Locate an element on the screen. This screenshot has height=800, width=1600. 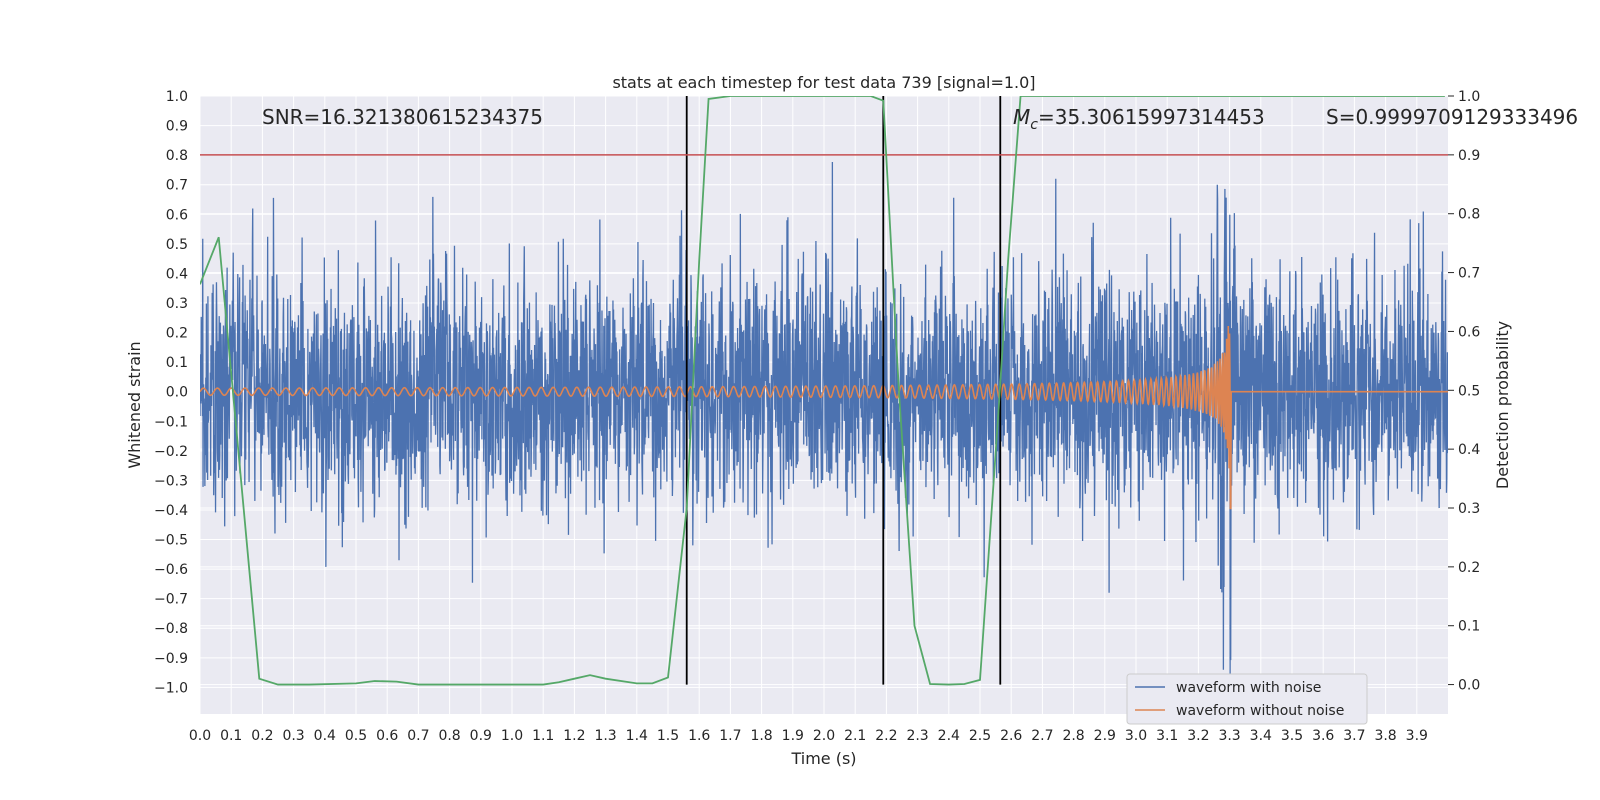
x-tick-label: 3.4 is located at coordinates (1261, 736).